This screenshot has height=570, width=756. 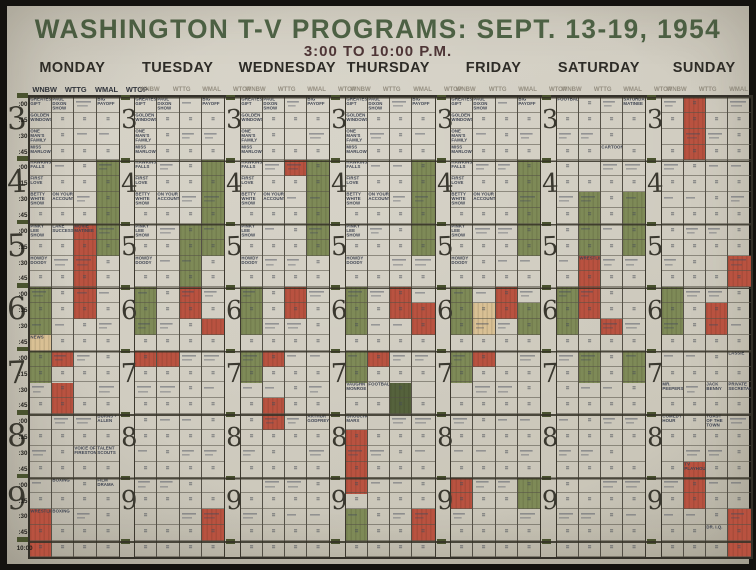 What do you see at coordinates (252, 263) in the screenshot?
I see `schedule-cell: HOWDY DOODY` at bounding box center [252, 263].